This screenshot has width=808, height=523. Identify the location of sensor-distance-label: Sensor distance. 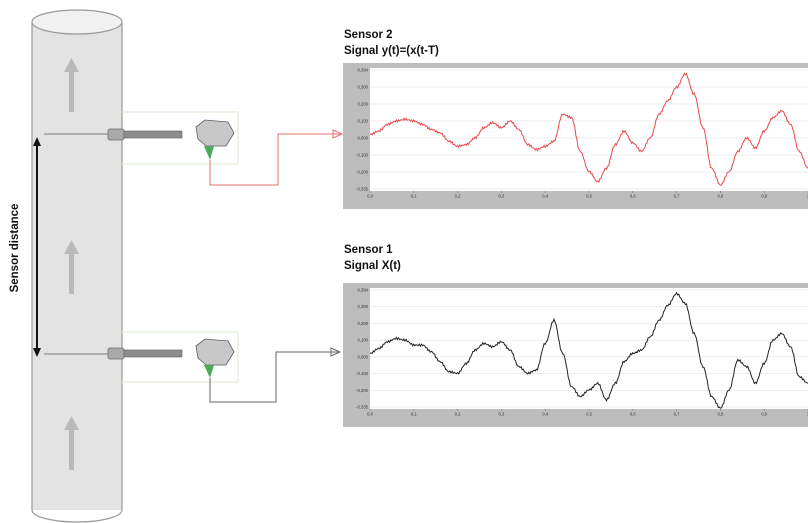
(15, 248).